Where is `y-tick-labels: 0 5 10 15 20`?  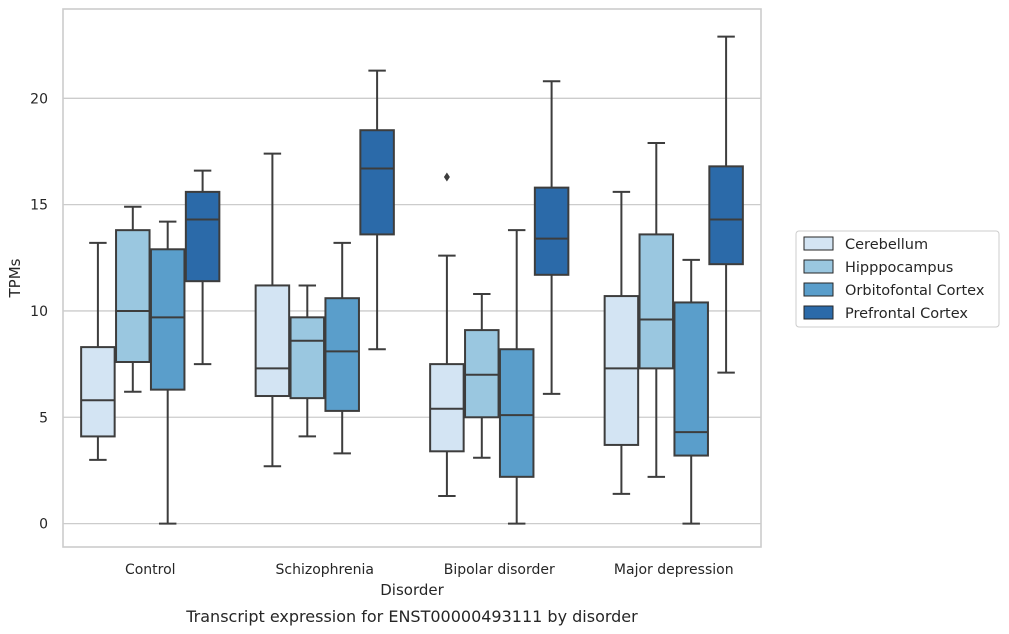 y-tick-labels: 0 5 10 15 20 is located at coordinates (39, 311).